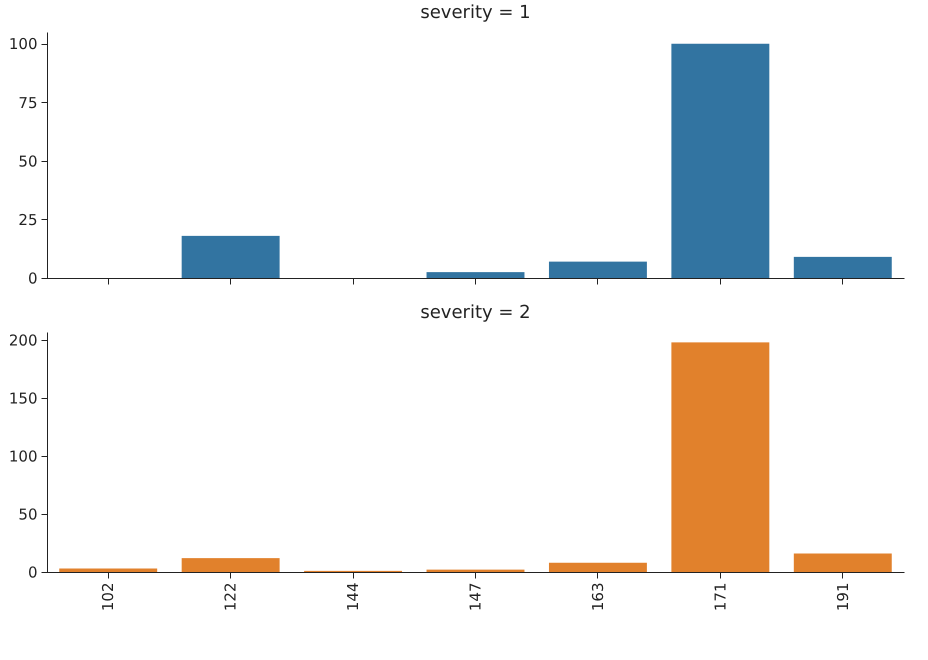 The height and width of the screenshot is (660, 928). What do you see at coordinates (475, 12) in the screenshot?
I see `chart-title: severity = 1` at bounding box center [475, 12].